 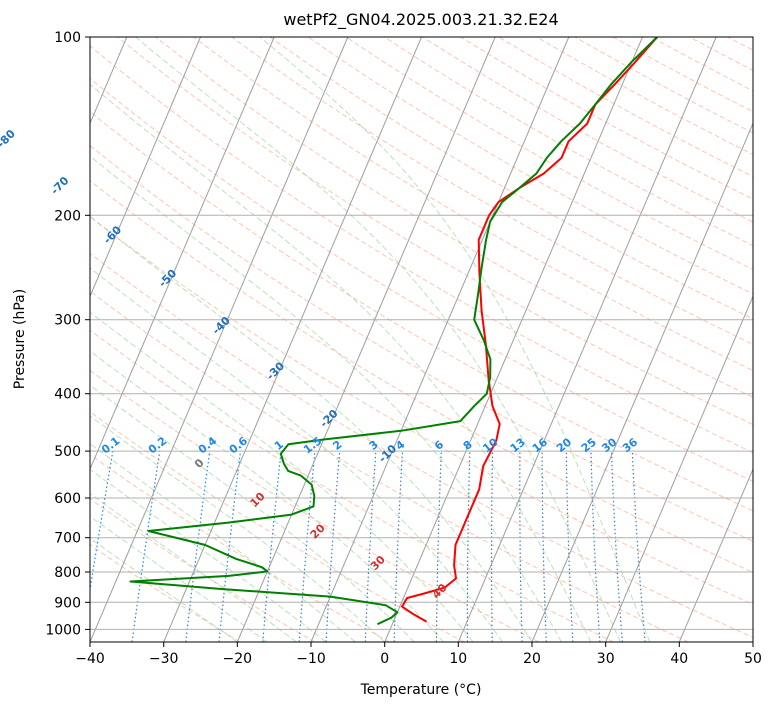 What do you see at coordinates (606, 659) in the screenshot?
I see `x-tick-label: 30` at bounding box center [606, 659].